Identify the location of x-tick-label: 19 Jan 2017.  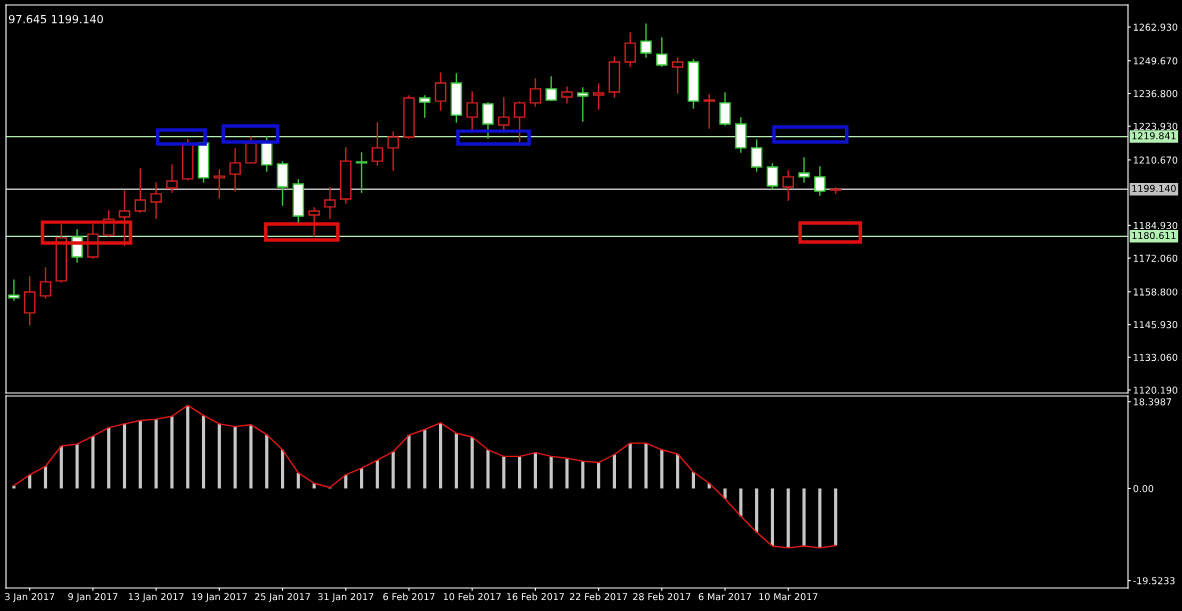
(219, 597).